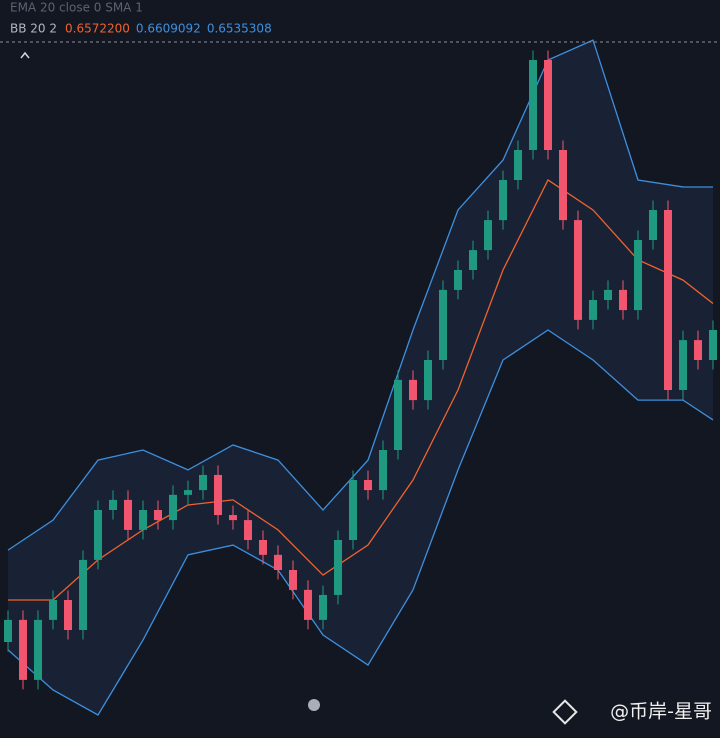  I want to click on watermark-logo, so click(565, 712).